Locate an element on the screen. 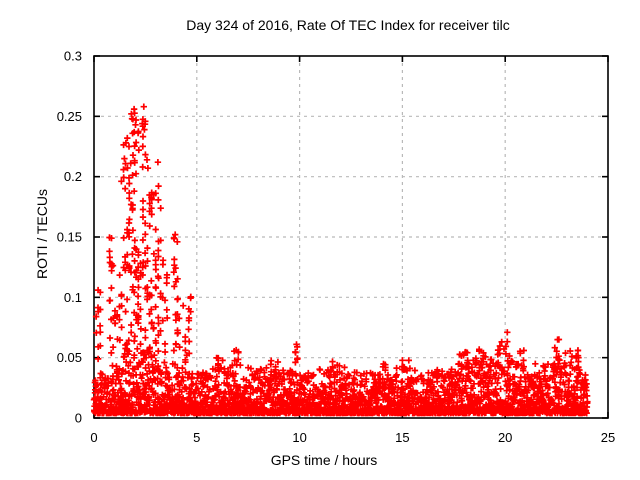 Image resolution: width=640 pixels, height=480 pixels. y-tick-label: 0.25 is located at coordinates (69, 116).